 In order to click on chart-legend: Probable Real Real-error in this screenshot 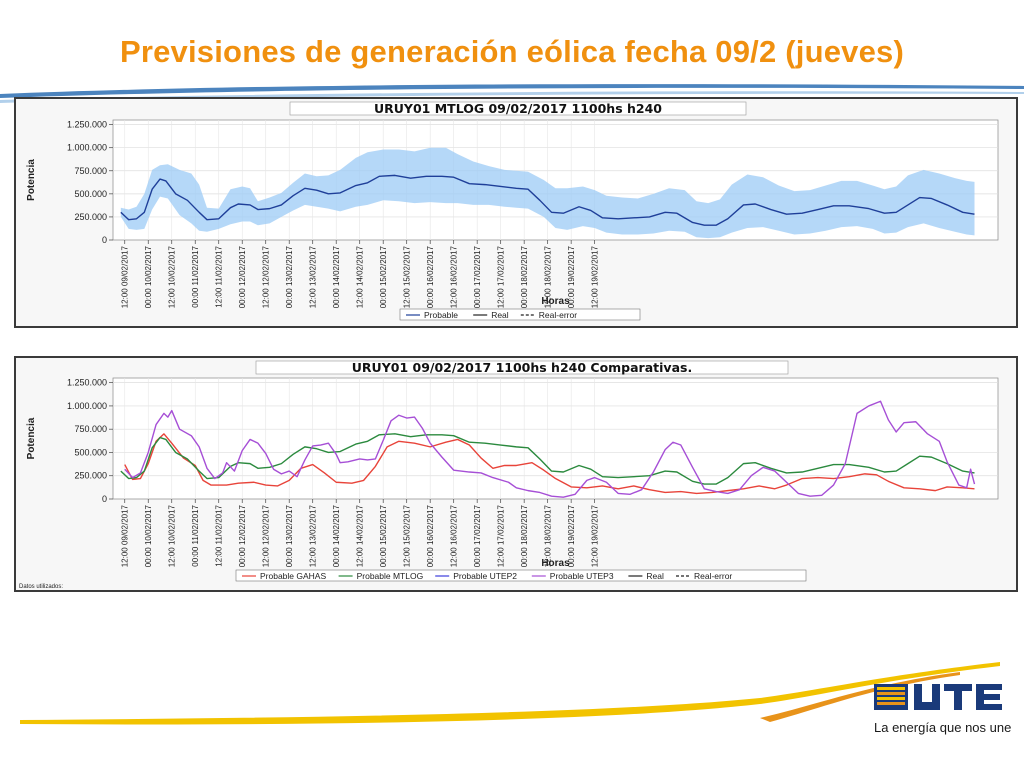, I will do `click(520, 314)`.